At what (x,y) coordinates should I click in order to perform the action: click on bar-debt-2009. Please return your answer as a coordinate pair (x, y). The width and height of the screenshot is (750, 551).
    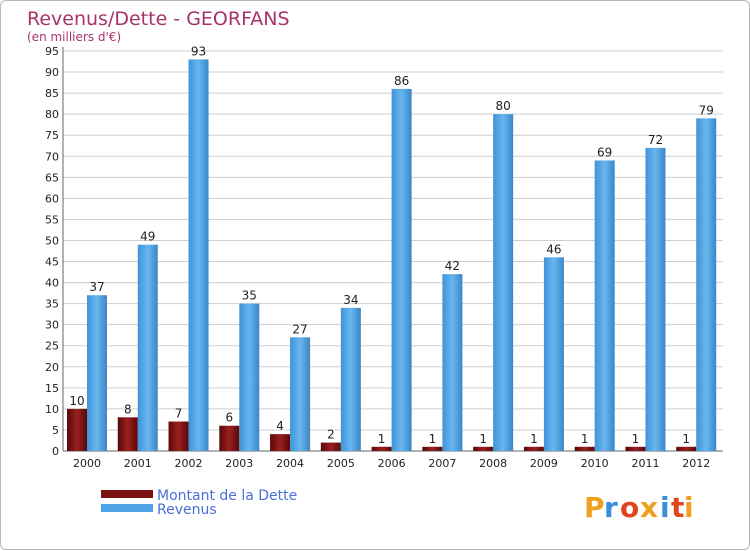
    Looking at the image, I should click on (533, 448).